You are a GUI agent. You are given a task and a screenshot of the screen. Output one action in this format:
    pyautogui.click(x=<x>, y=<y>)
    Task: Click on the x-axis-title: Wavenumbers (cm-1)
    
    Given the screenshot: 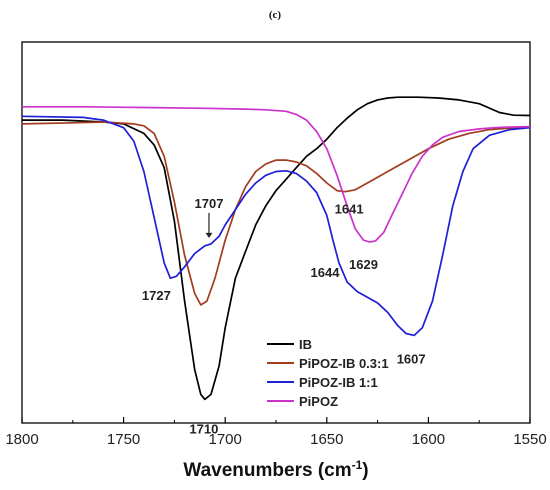 What is the action you would take?
    pyautogui.click(x=275, y=469)
    